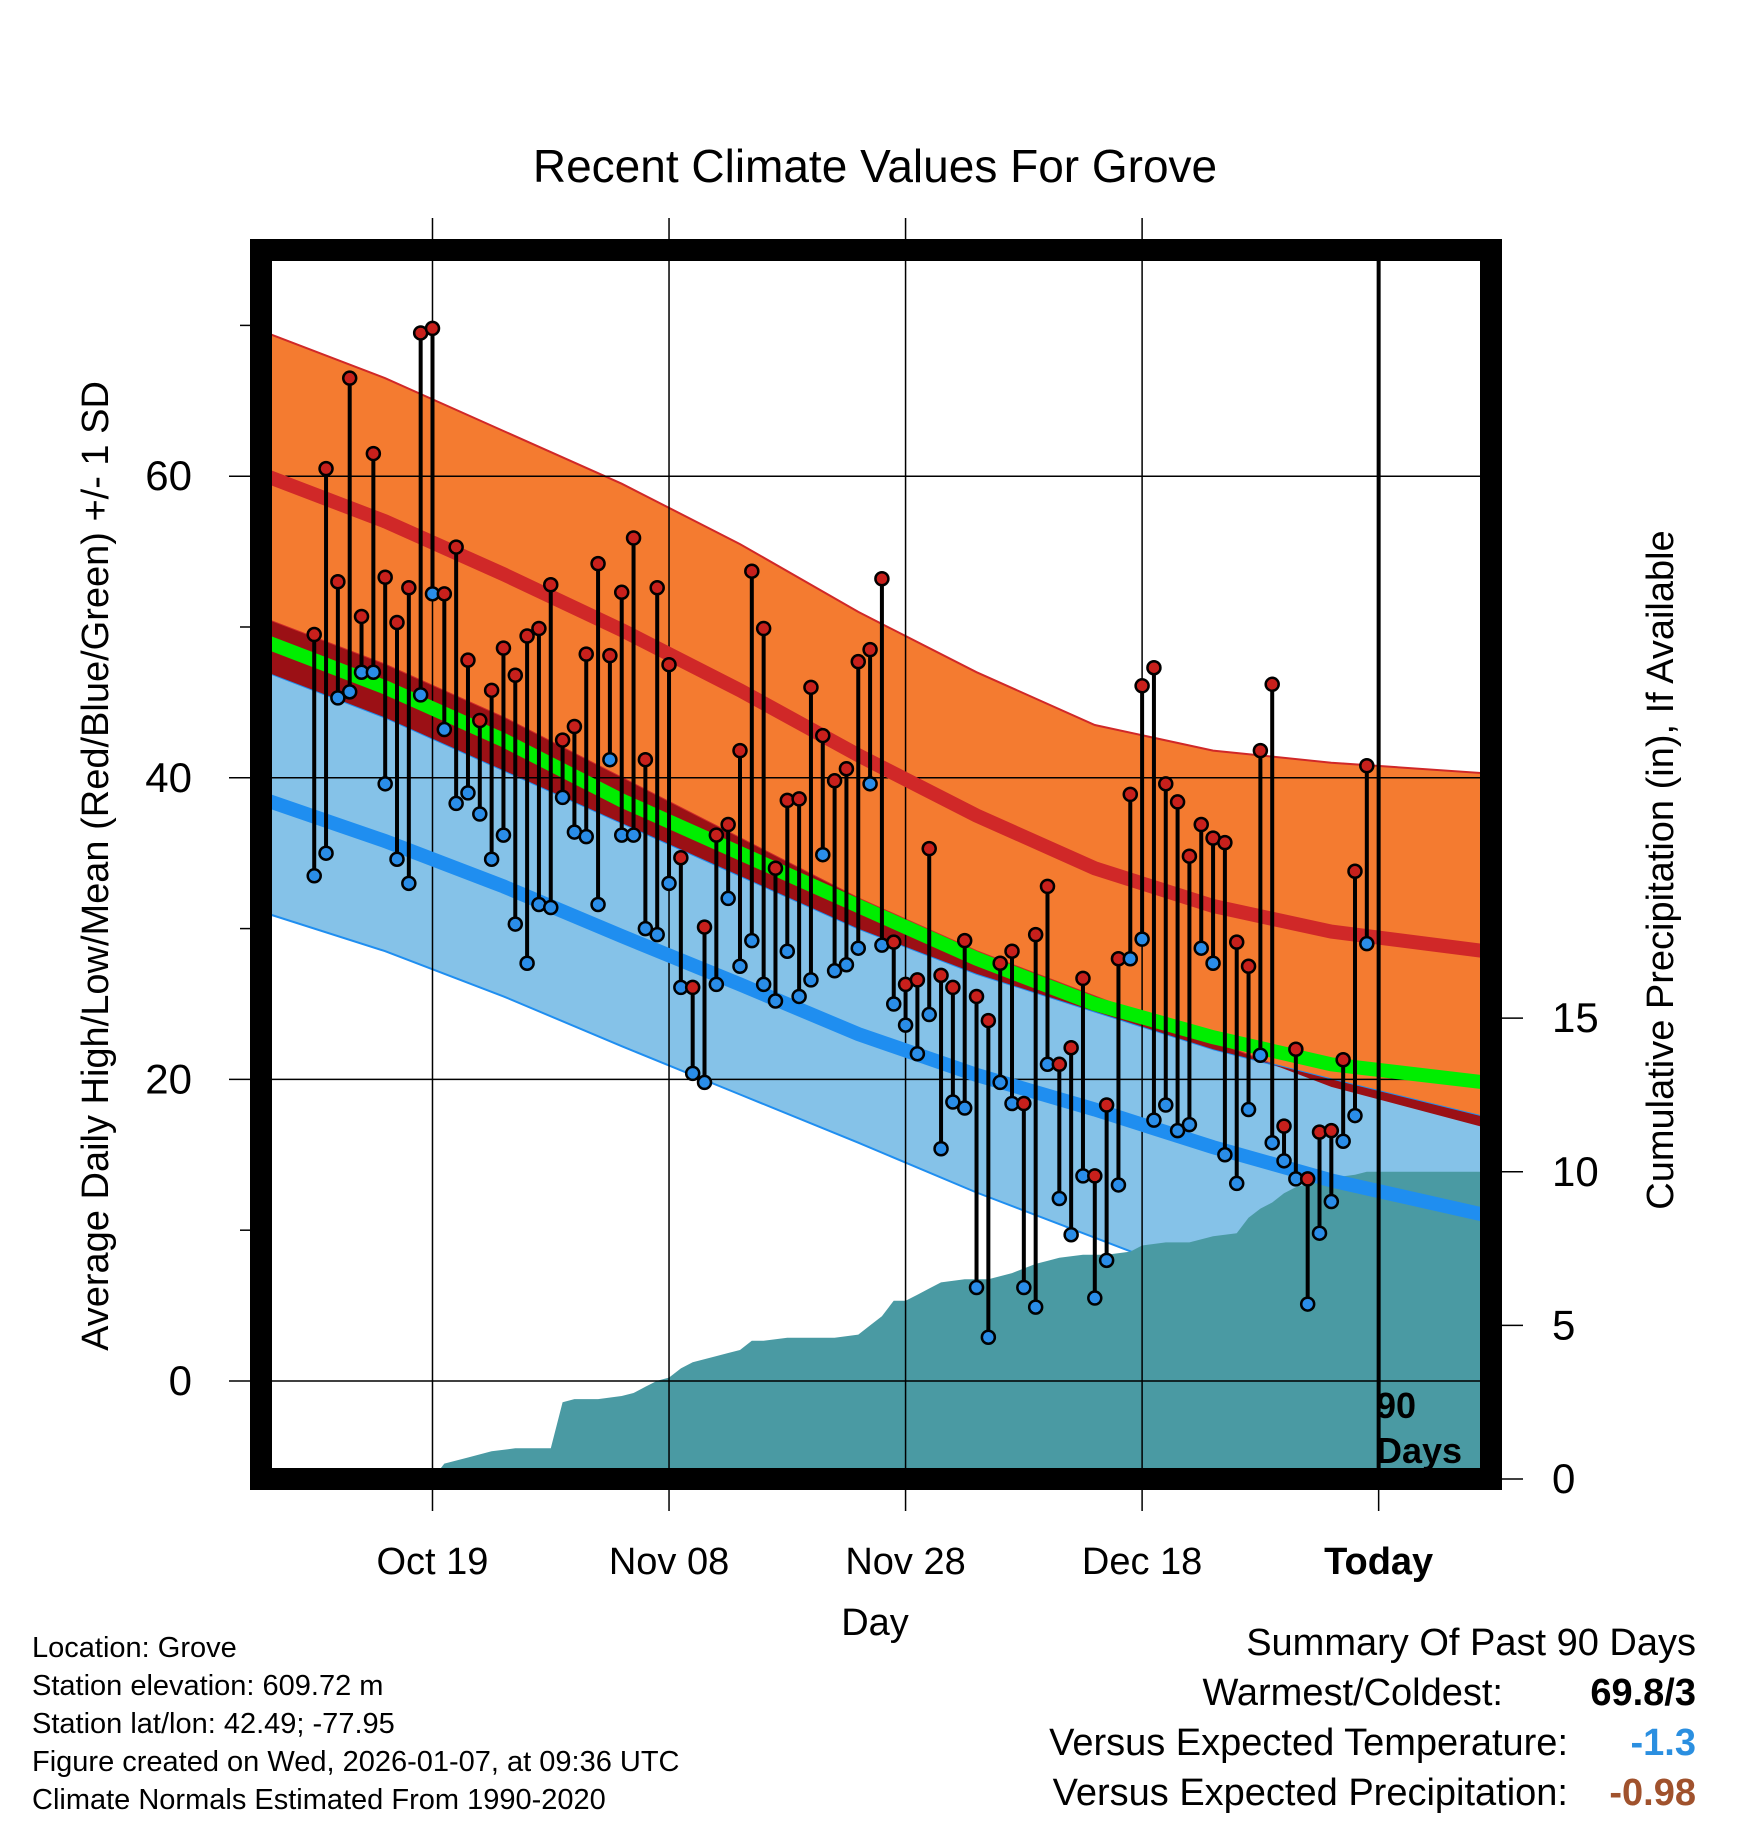  I want to click on y-tick-label: 60, so click(168, 475).